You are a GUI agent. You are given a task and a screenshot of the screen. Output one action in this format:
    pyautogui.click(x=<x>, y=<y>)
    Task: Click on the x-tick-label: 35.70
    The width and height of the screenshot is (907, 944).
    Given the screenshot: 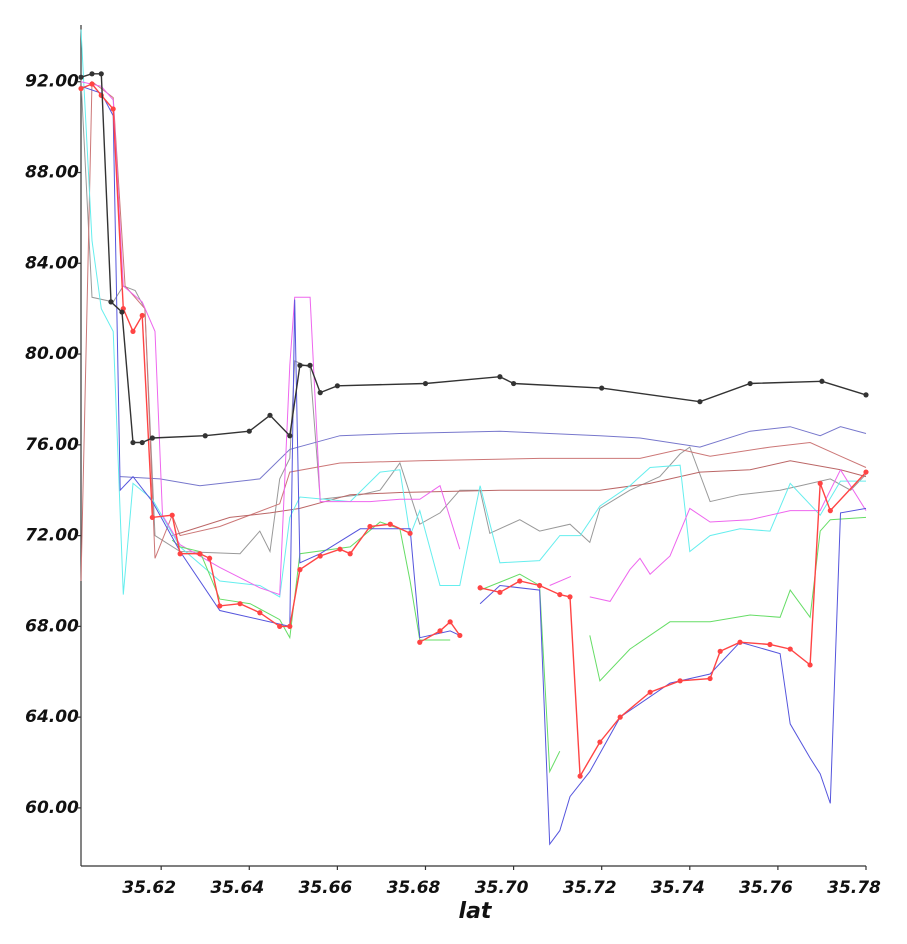 What is the action you would take?
    pyautogui.click(x=502, y=888)
    